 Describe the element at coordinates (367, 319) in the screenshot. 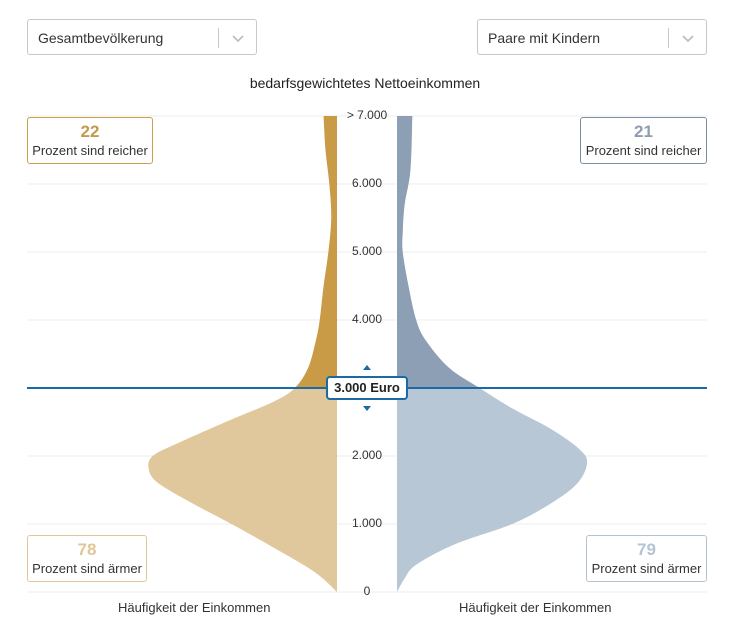

I see `y-tick-label: 4.000` at that location.